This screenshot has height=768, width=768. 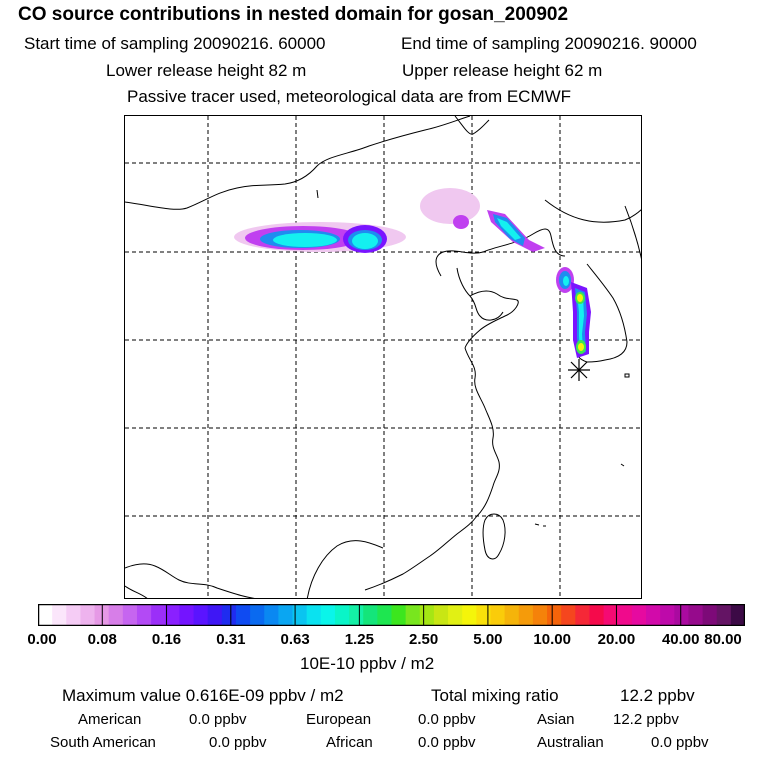 What do you see at coordinates (349, 742) in the screenshot?
I see `region-african-name: African` at bounding box center [349, 742].